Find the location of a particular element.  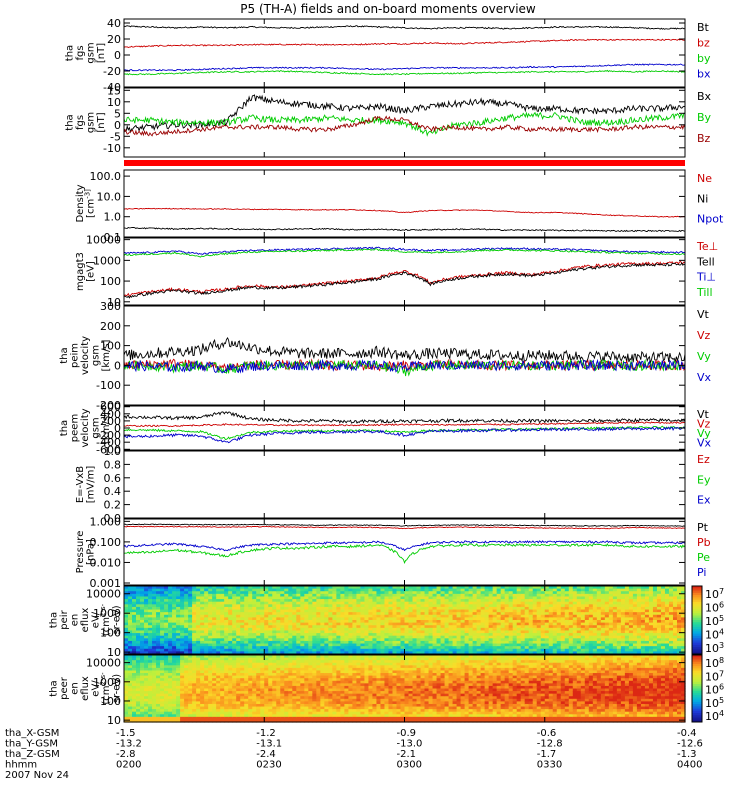

y-tick-label: 100 is located at coordinates (110, 633).